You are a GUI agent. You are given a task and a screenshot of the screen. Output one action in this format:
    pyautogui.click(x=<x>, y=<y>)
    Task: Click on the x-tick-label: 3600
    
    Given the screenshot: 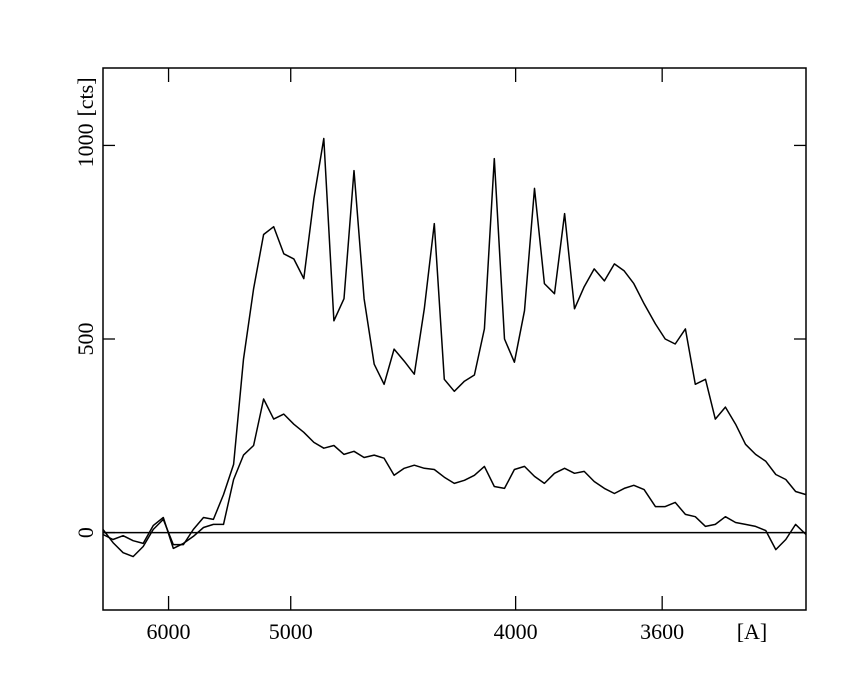 What is the action you would take?
    pyautogui.click(x=662, y=631)
    